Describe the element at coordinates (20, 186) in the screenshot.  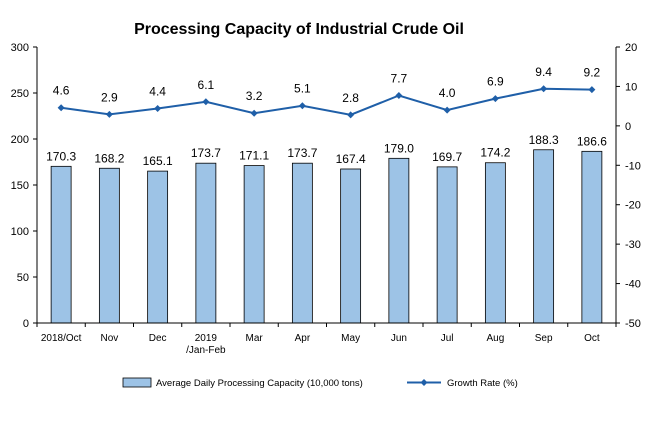
I see `y-left-tick-label: 150` at that location.